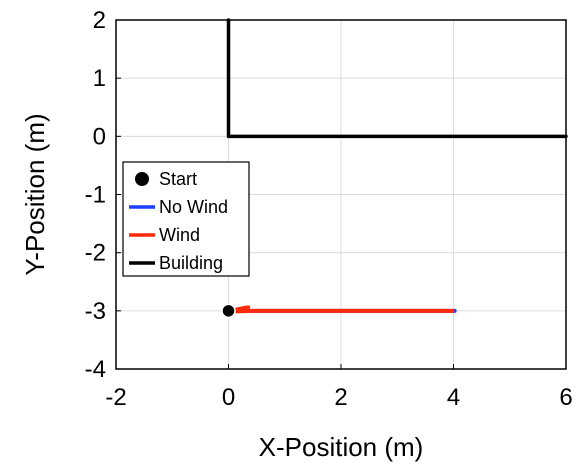  I want to click on legend-label-wind: Wind, so click(179, 235).